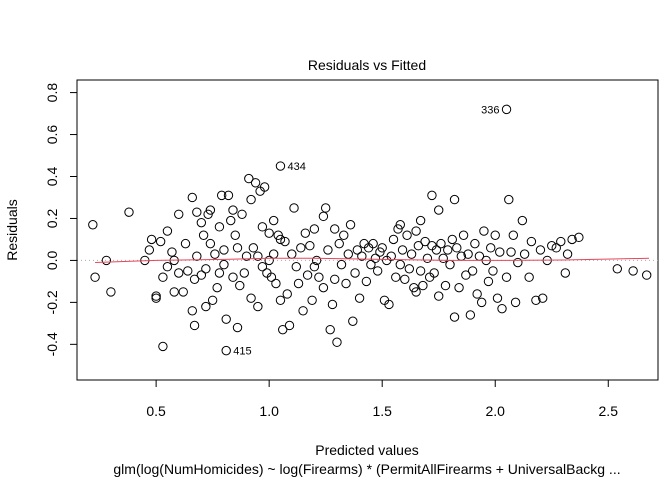 Image resolution: width=672 pixels, height=480 pixels. I want to click on y-tick-label: 0.0, so click(52, 260).